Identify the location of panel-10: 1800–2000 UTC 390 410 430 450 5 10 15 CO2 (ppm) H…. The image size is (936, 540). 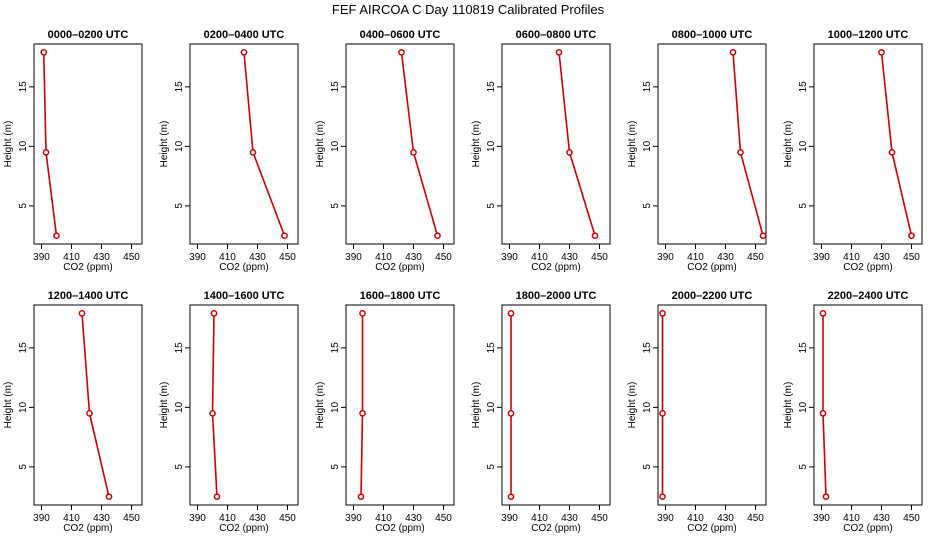
(541, 412).